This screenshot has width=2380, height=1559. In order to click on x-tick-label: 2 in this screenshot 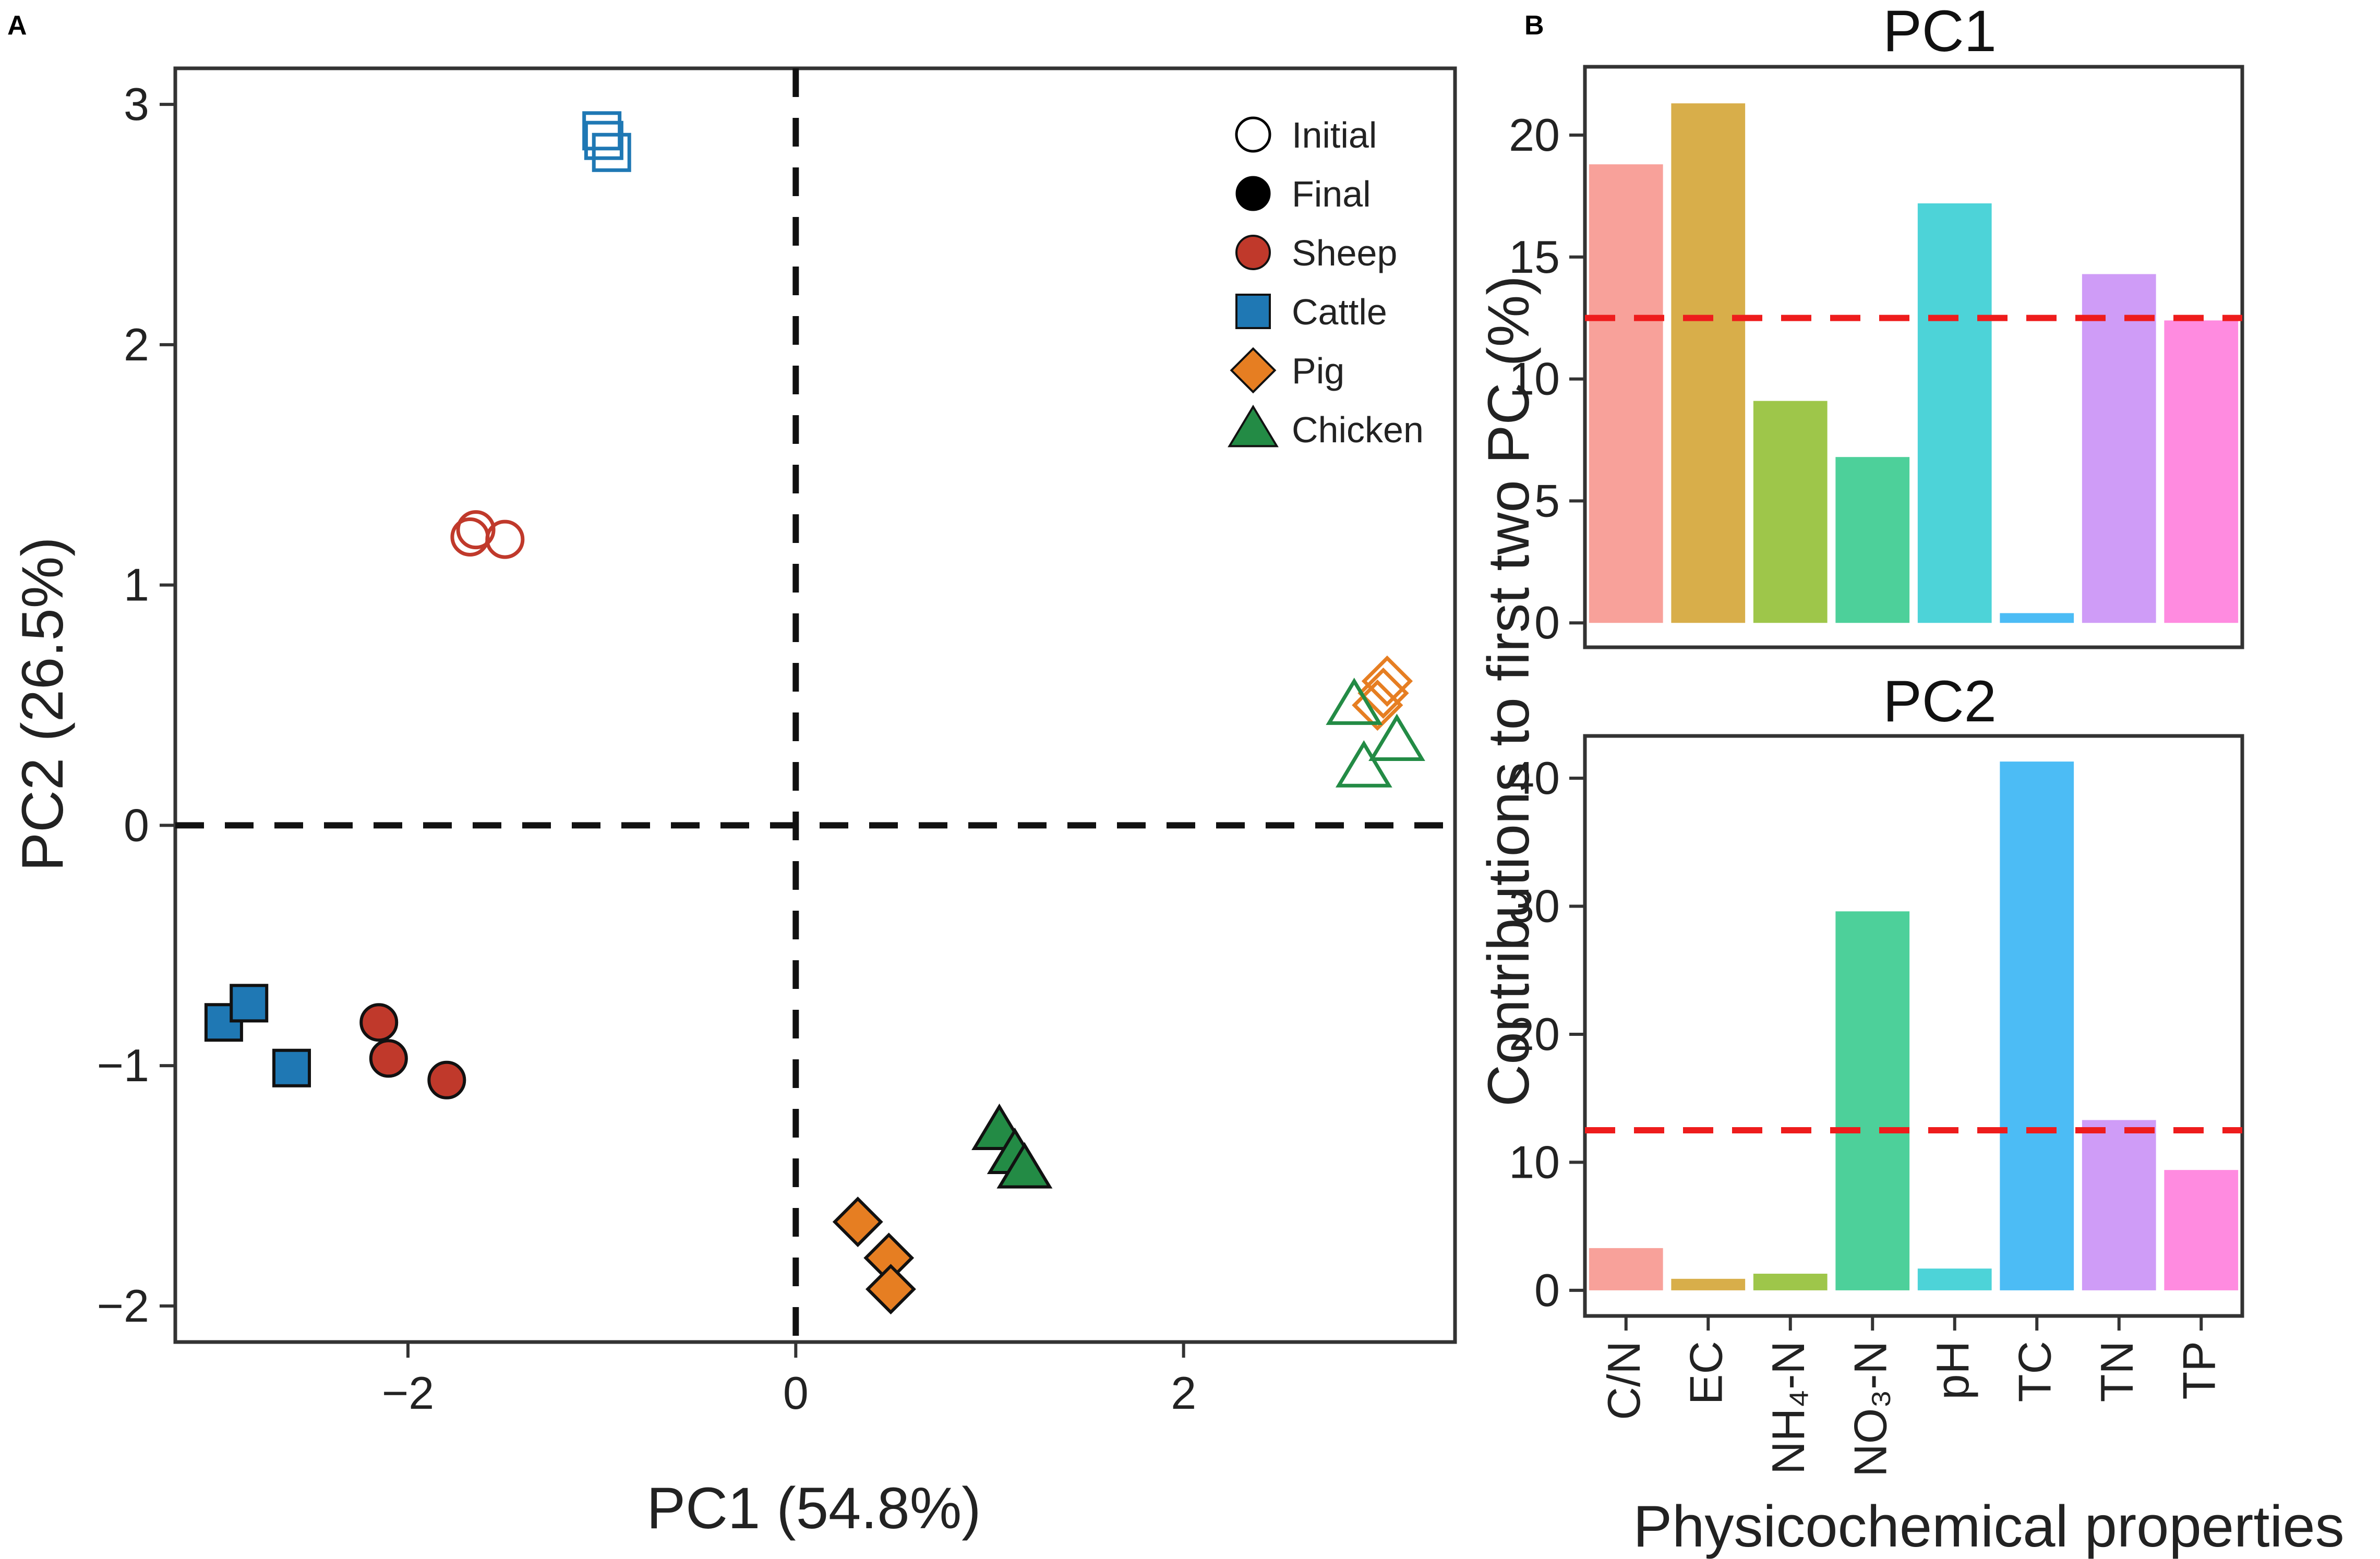, I will do `click(1183, 1393)`.